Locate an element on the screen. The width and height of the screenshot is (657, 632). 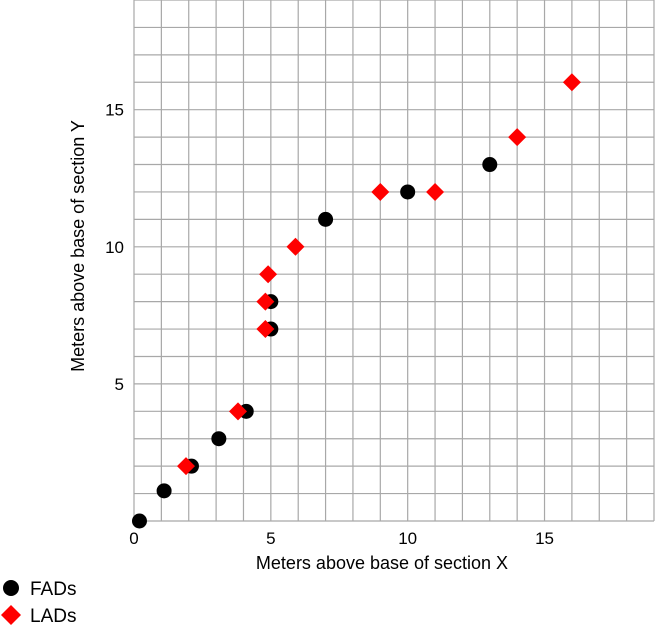
legend-lads-marker is located at coordinates (11, 615).